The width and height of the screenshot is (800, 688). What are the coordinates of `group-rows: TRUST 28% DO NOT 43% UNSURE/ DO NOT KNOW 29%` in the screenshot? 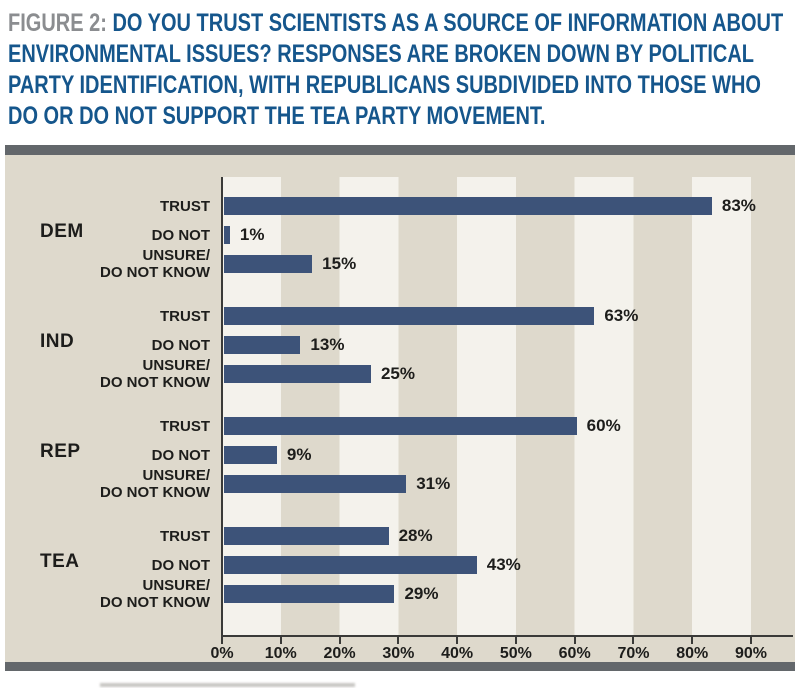 It's located at (400, 559).